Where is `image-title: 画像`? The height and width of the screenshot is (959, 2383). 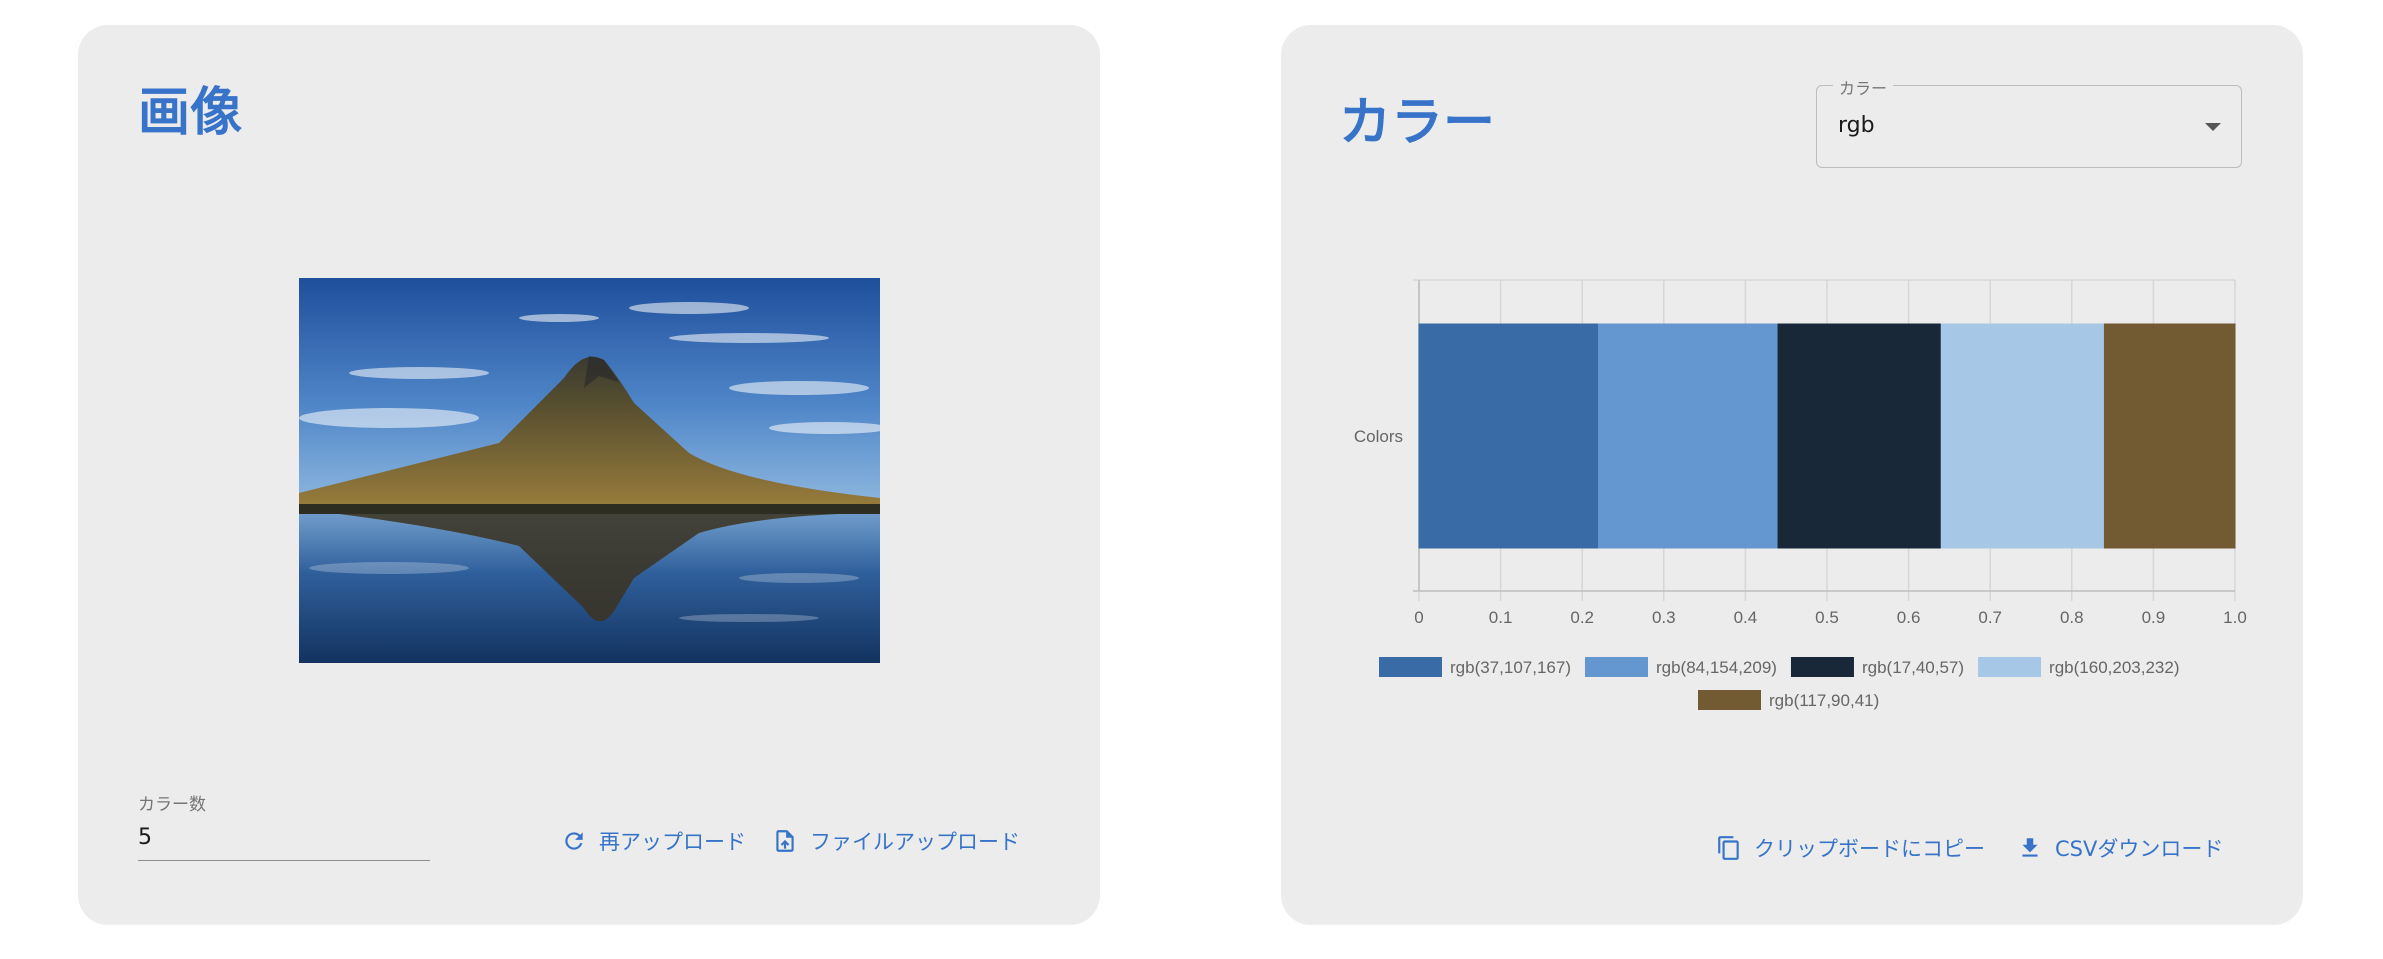 image-title: 画像 is located at coordinates (190, 113).